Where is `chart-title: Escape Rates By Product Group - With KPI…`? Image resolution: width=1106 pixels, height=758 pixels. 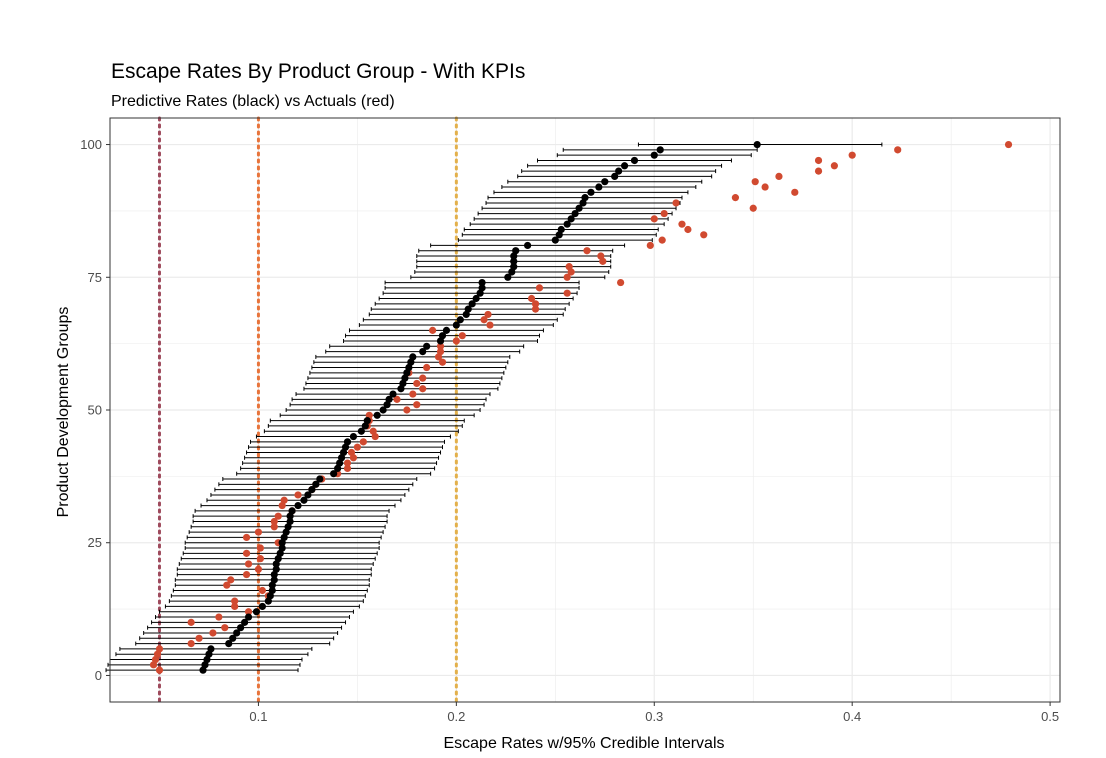 chart-title: Escape Rates By Product Group - With KPI… is located at coordinates (318, 71).